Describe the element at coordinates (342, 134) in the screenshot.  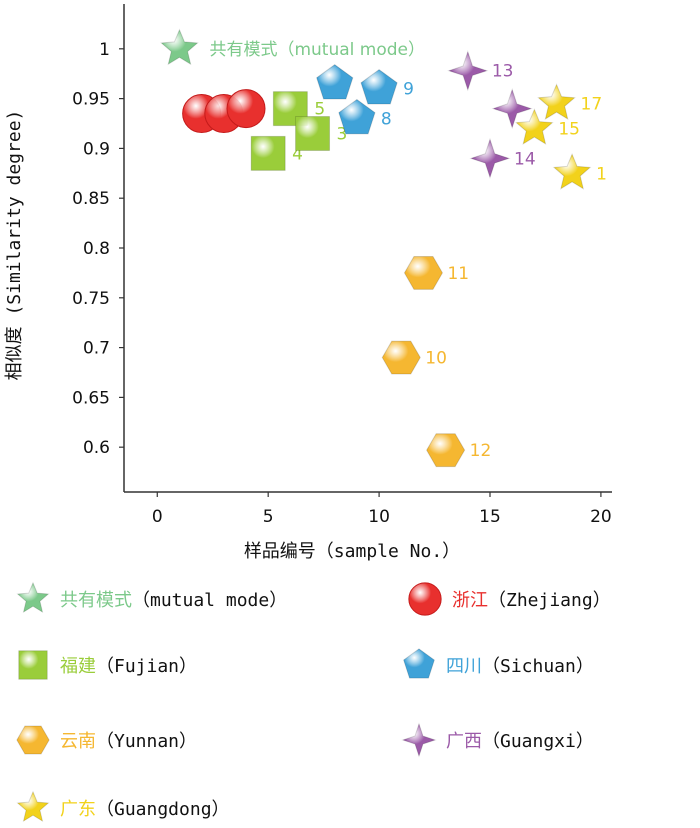
I see `point-label: 3` at that location.